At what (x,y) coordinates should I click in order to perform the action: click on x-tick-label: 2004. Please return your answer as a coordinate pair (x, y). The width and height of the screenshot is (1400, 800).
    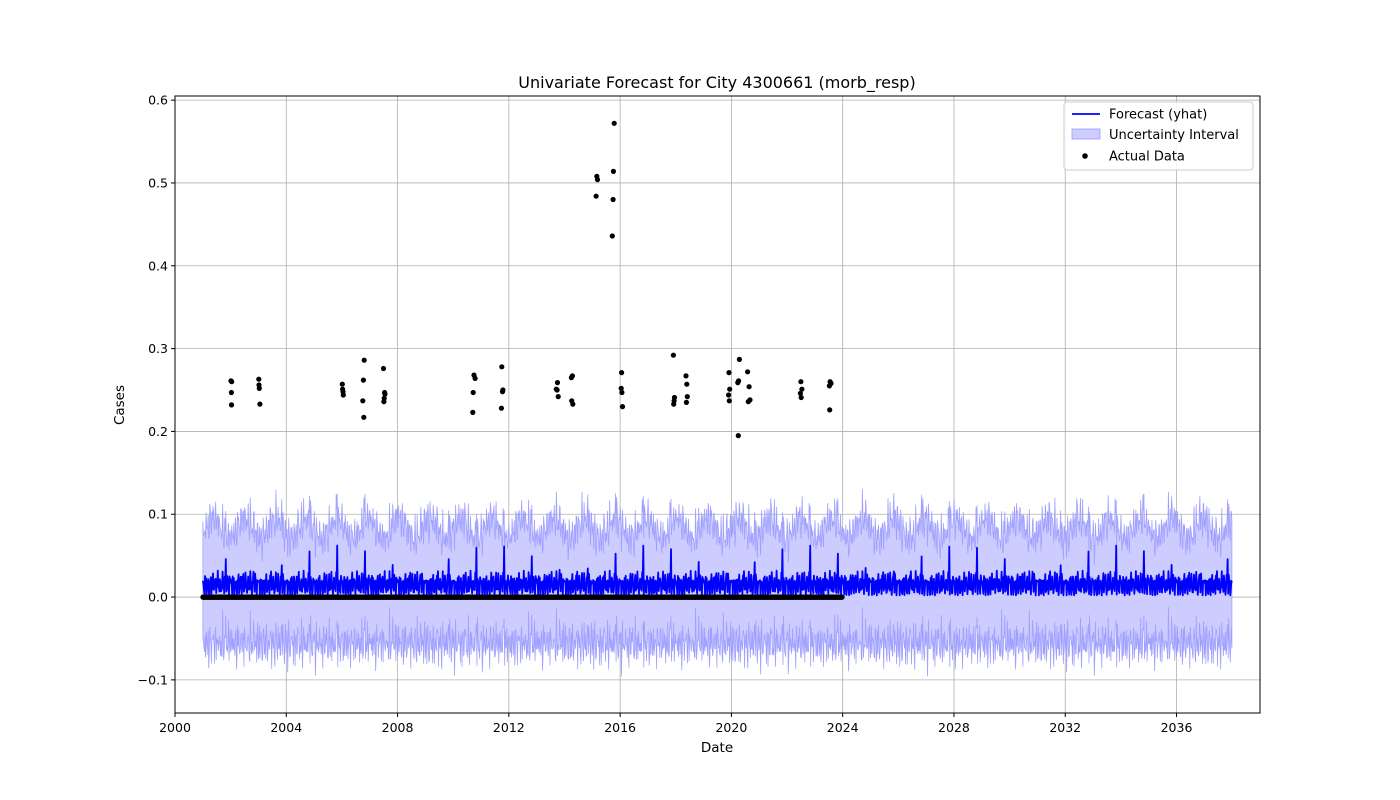
    Looking at the image, I should click on (286, 727).